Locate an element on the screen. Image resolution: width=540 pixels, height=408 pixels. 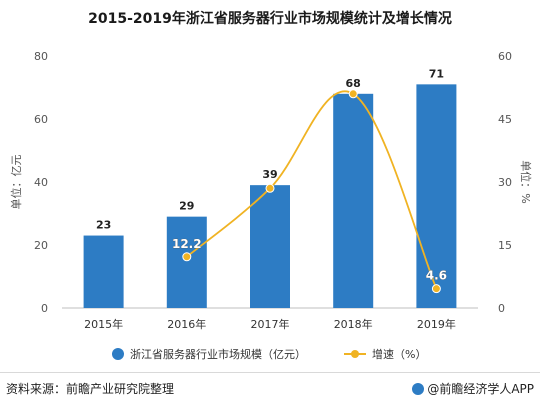
bar-value-label: 71 is located at coordinates (436, 73).